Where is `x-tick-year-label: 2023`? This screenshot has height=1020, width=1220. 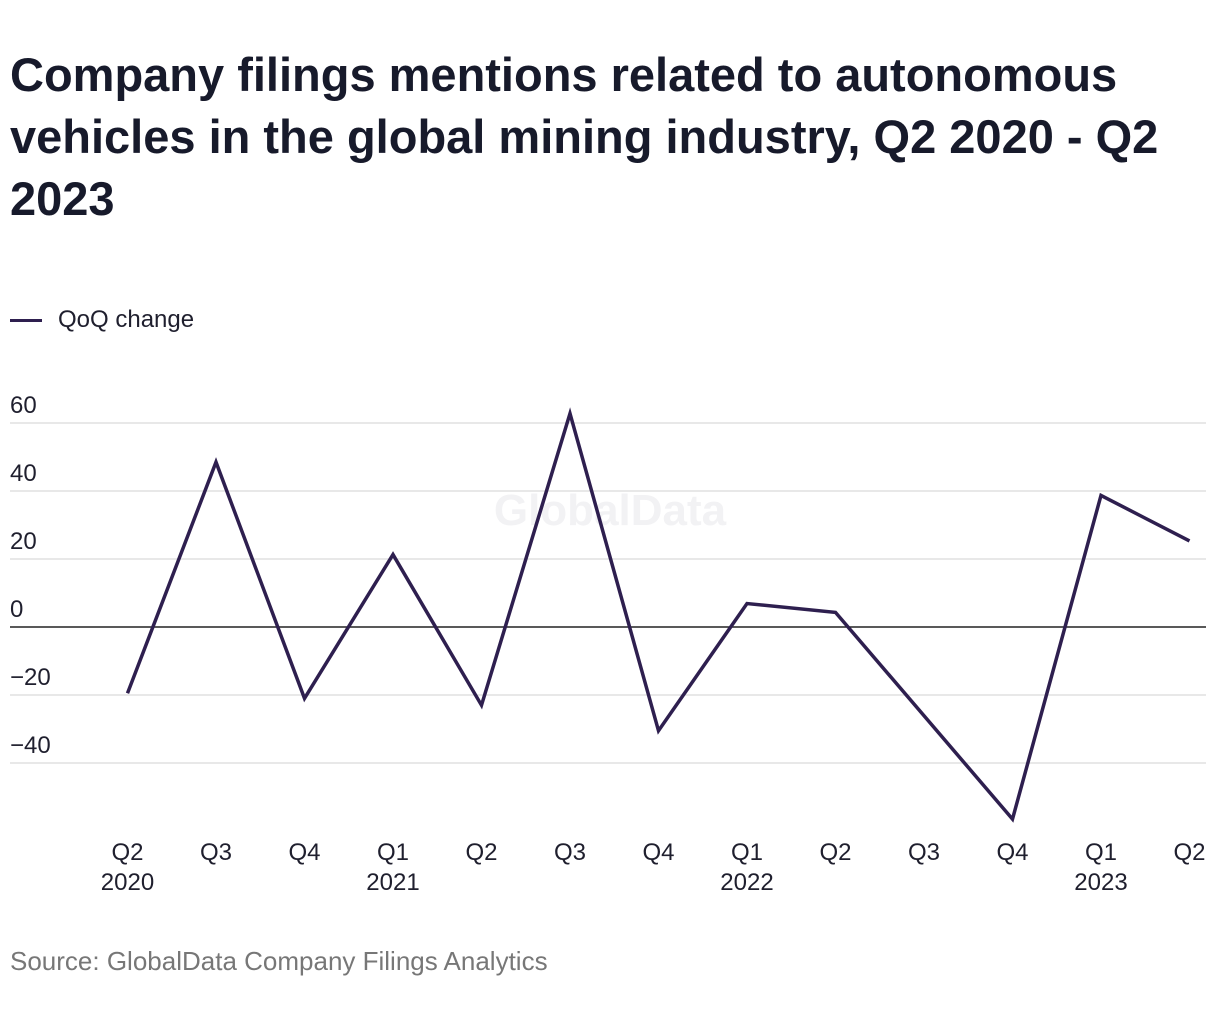 x-tick-year-label: 2023 is located at coordinates (1100, 882).